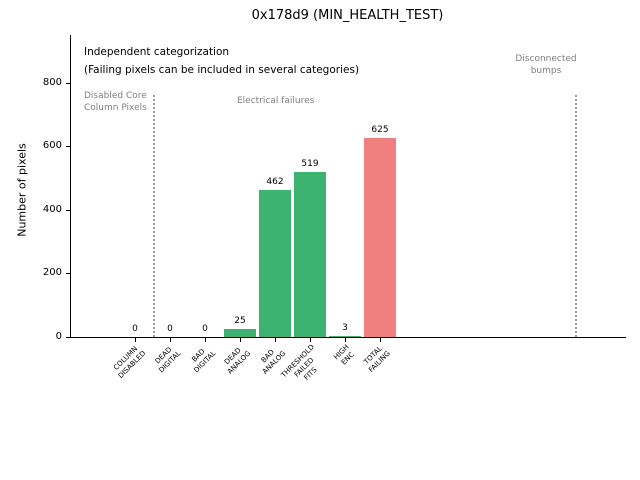 The height and width of the screenshot is (480, 640). Describe the element at coordinates (240, 321) in the screenshot. I see `bar-value-label: 25` at that location.